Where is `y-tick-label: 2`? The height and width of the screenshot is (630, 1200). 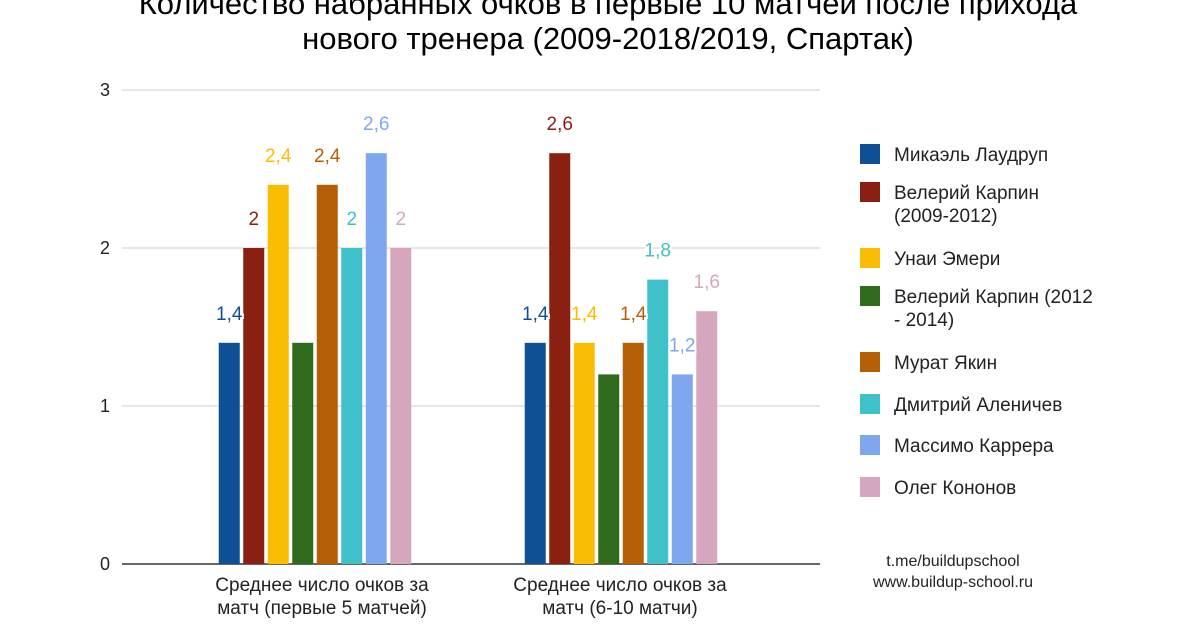 y-tick-label: 2 is located at coordinates (105, 248).